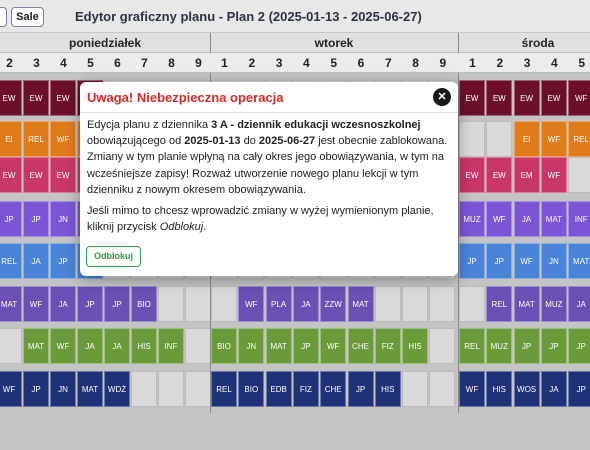  I want to click on lesson-cell: WOS, so click(526, 389).